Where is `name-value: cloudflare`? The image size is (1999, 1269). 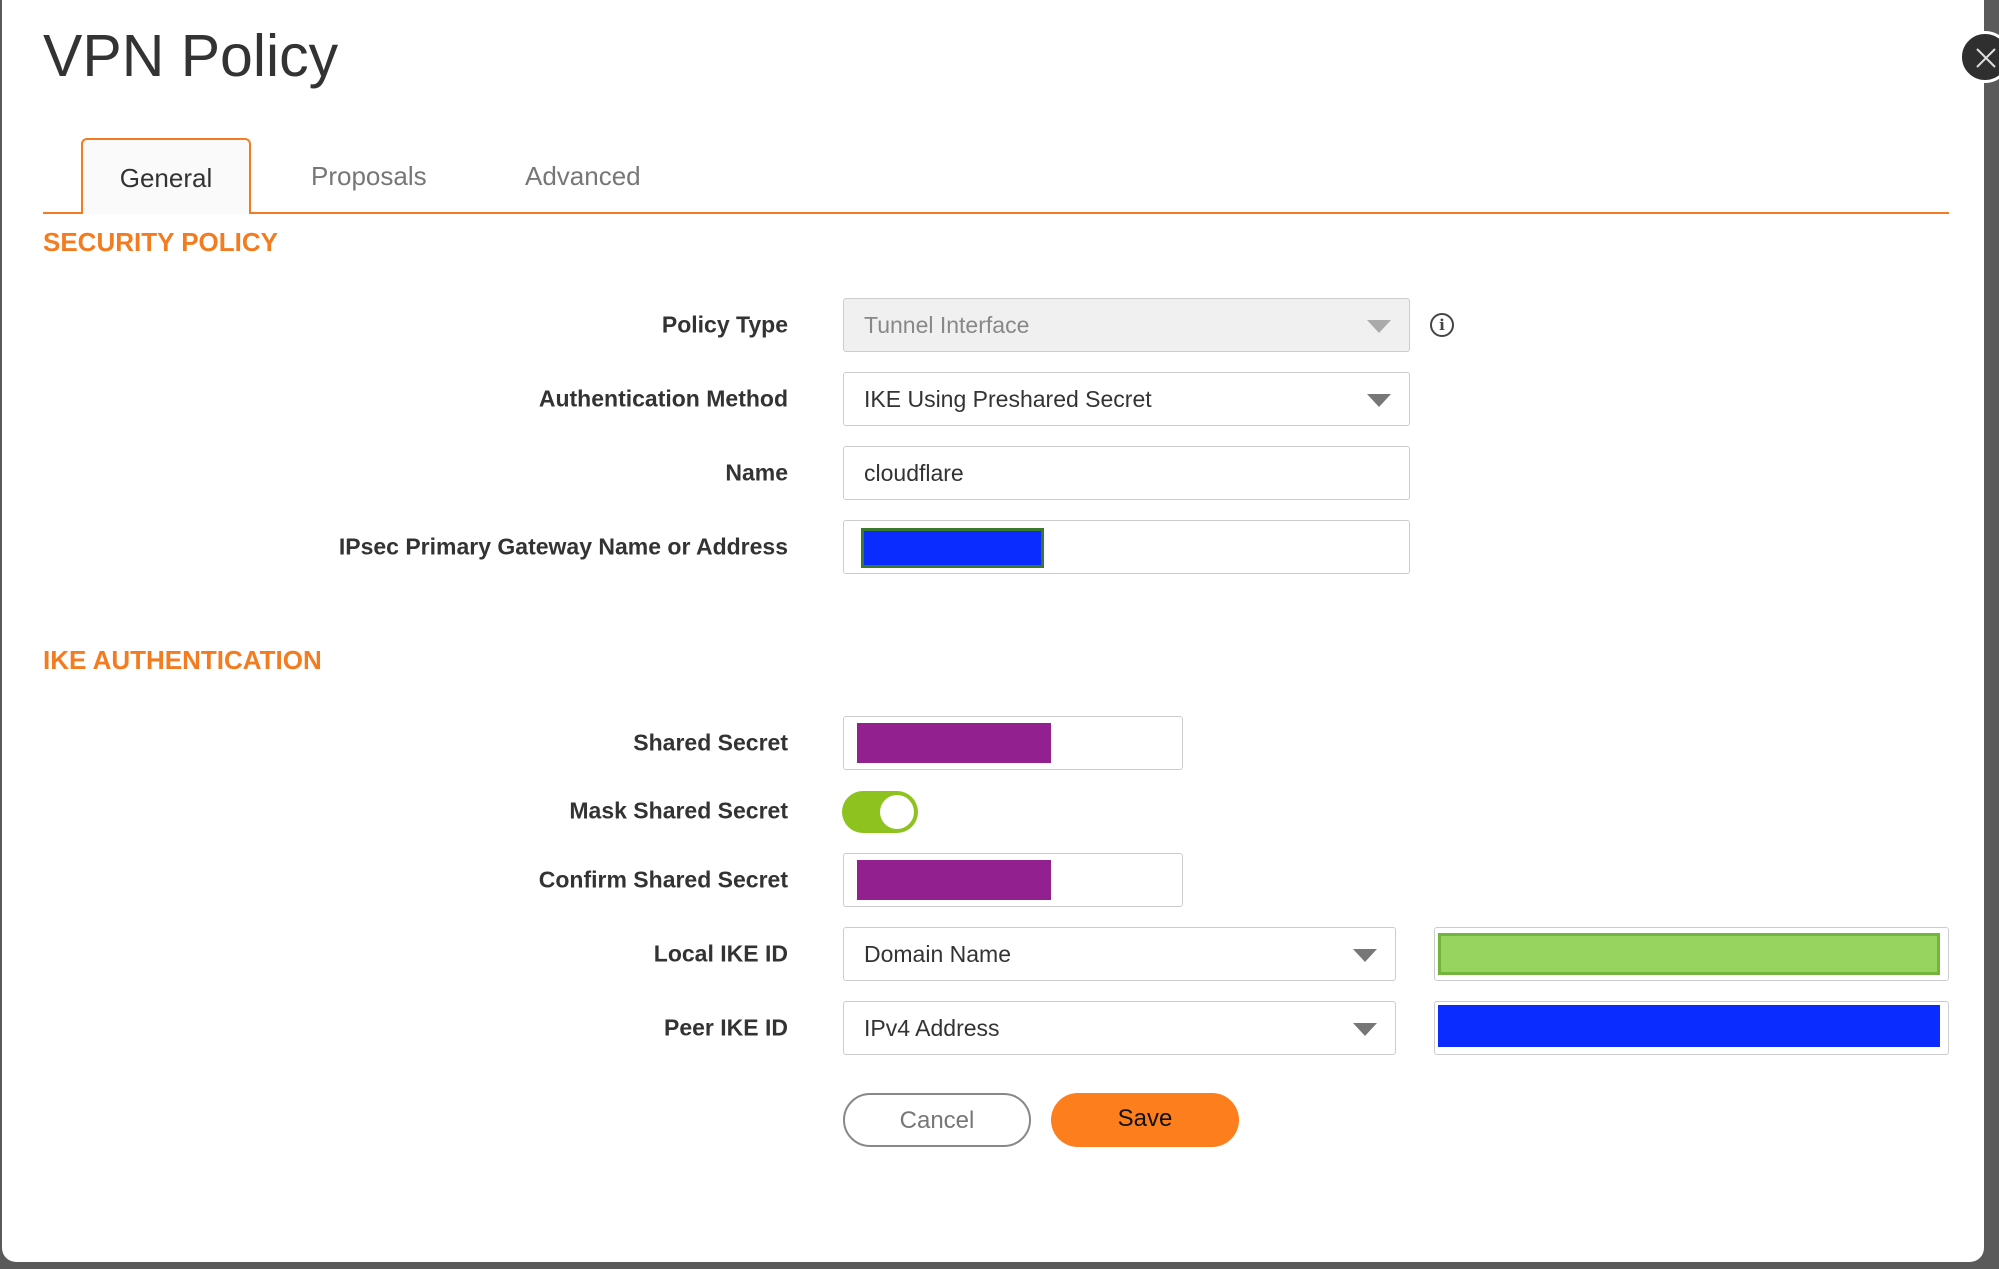
name-value: cloudflare is located at coordinates (914, 473).